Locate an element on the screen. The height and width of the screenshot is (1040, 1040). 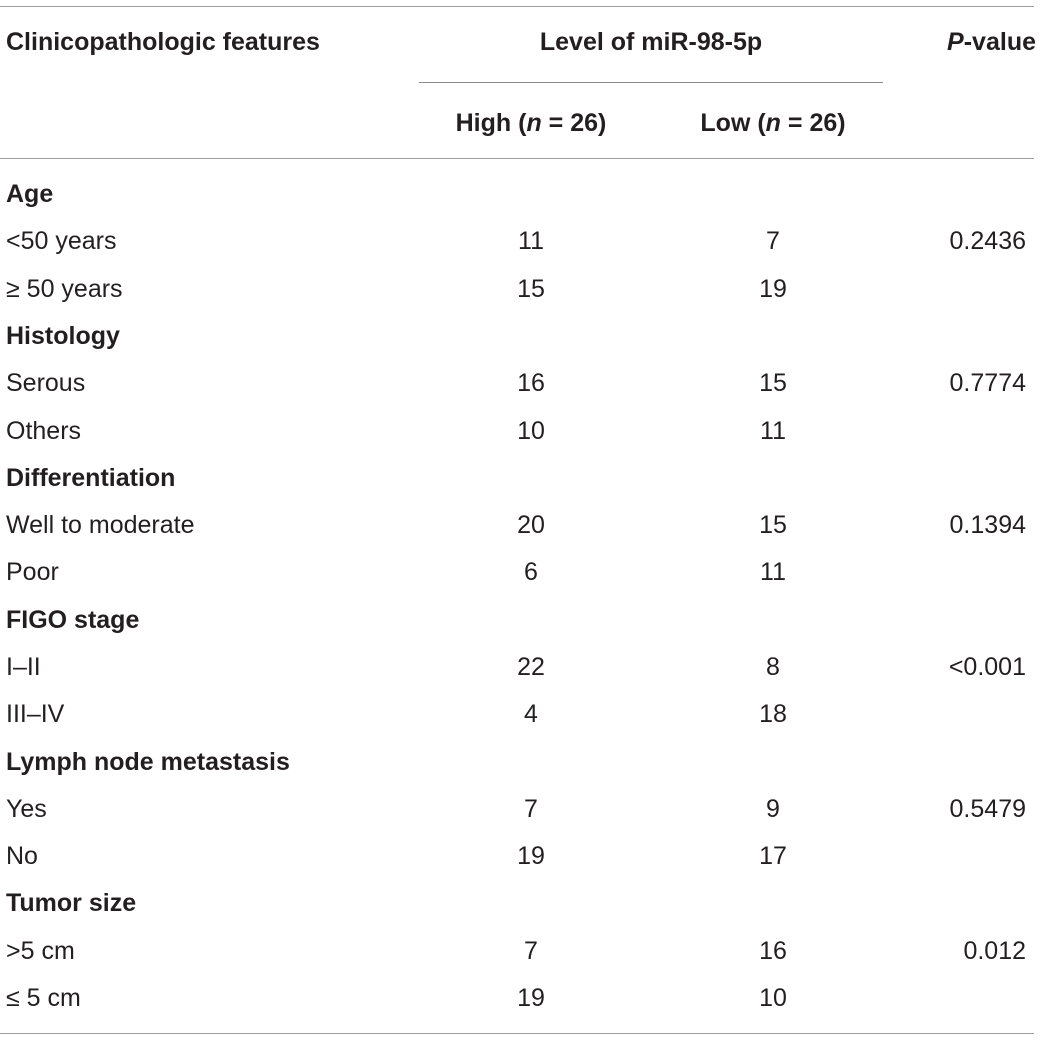
level-span-rule is located at coordinates (651, 82).